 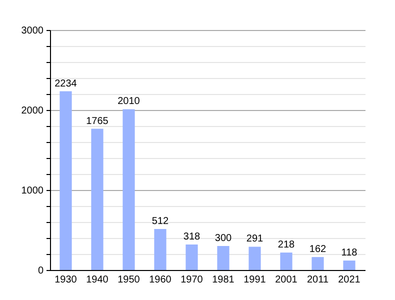 What do you see at coordinates (129, 280) in the screenshot?
I see `x-tick-label: 1950` at bounding box center [129, 280].